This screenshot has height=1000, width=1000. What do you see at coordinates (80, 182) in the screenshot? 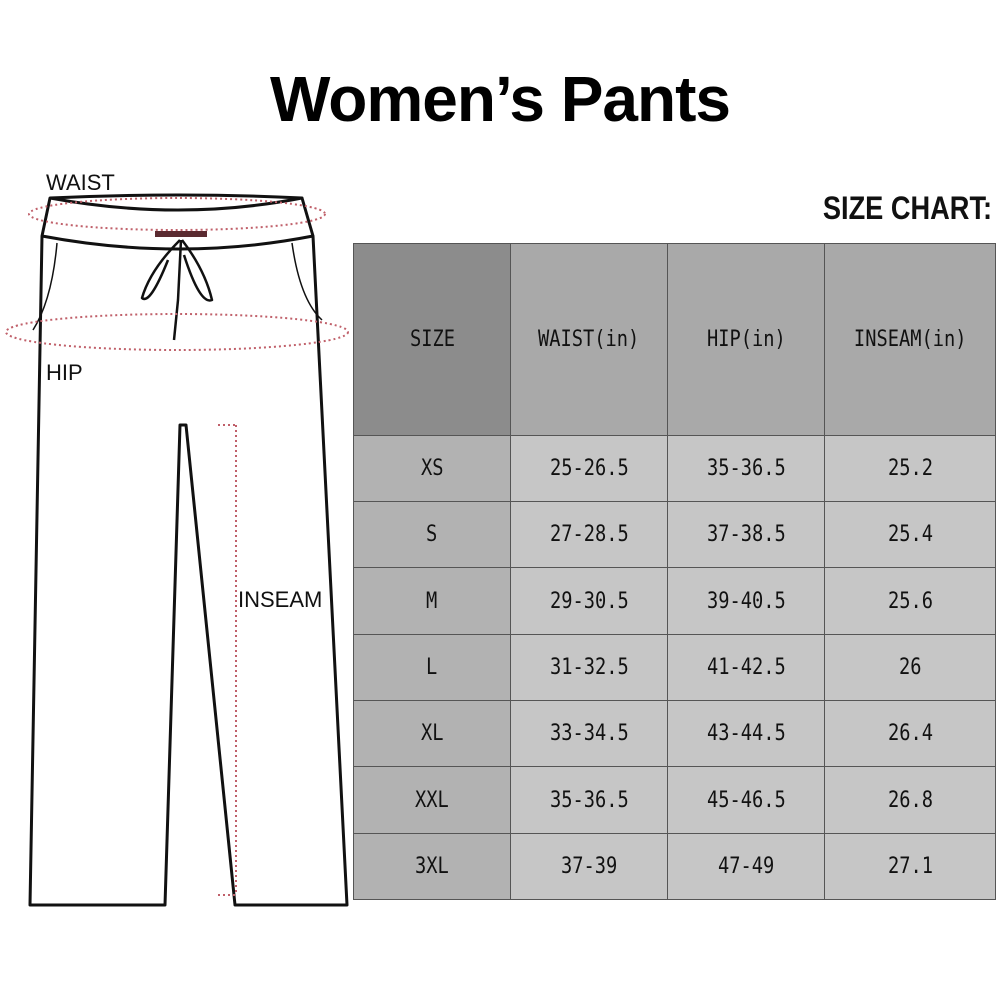
I see `waist-label: WAIST` at bounding box center [80, 182].